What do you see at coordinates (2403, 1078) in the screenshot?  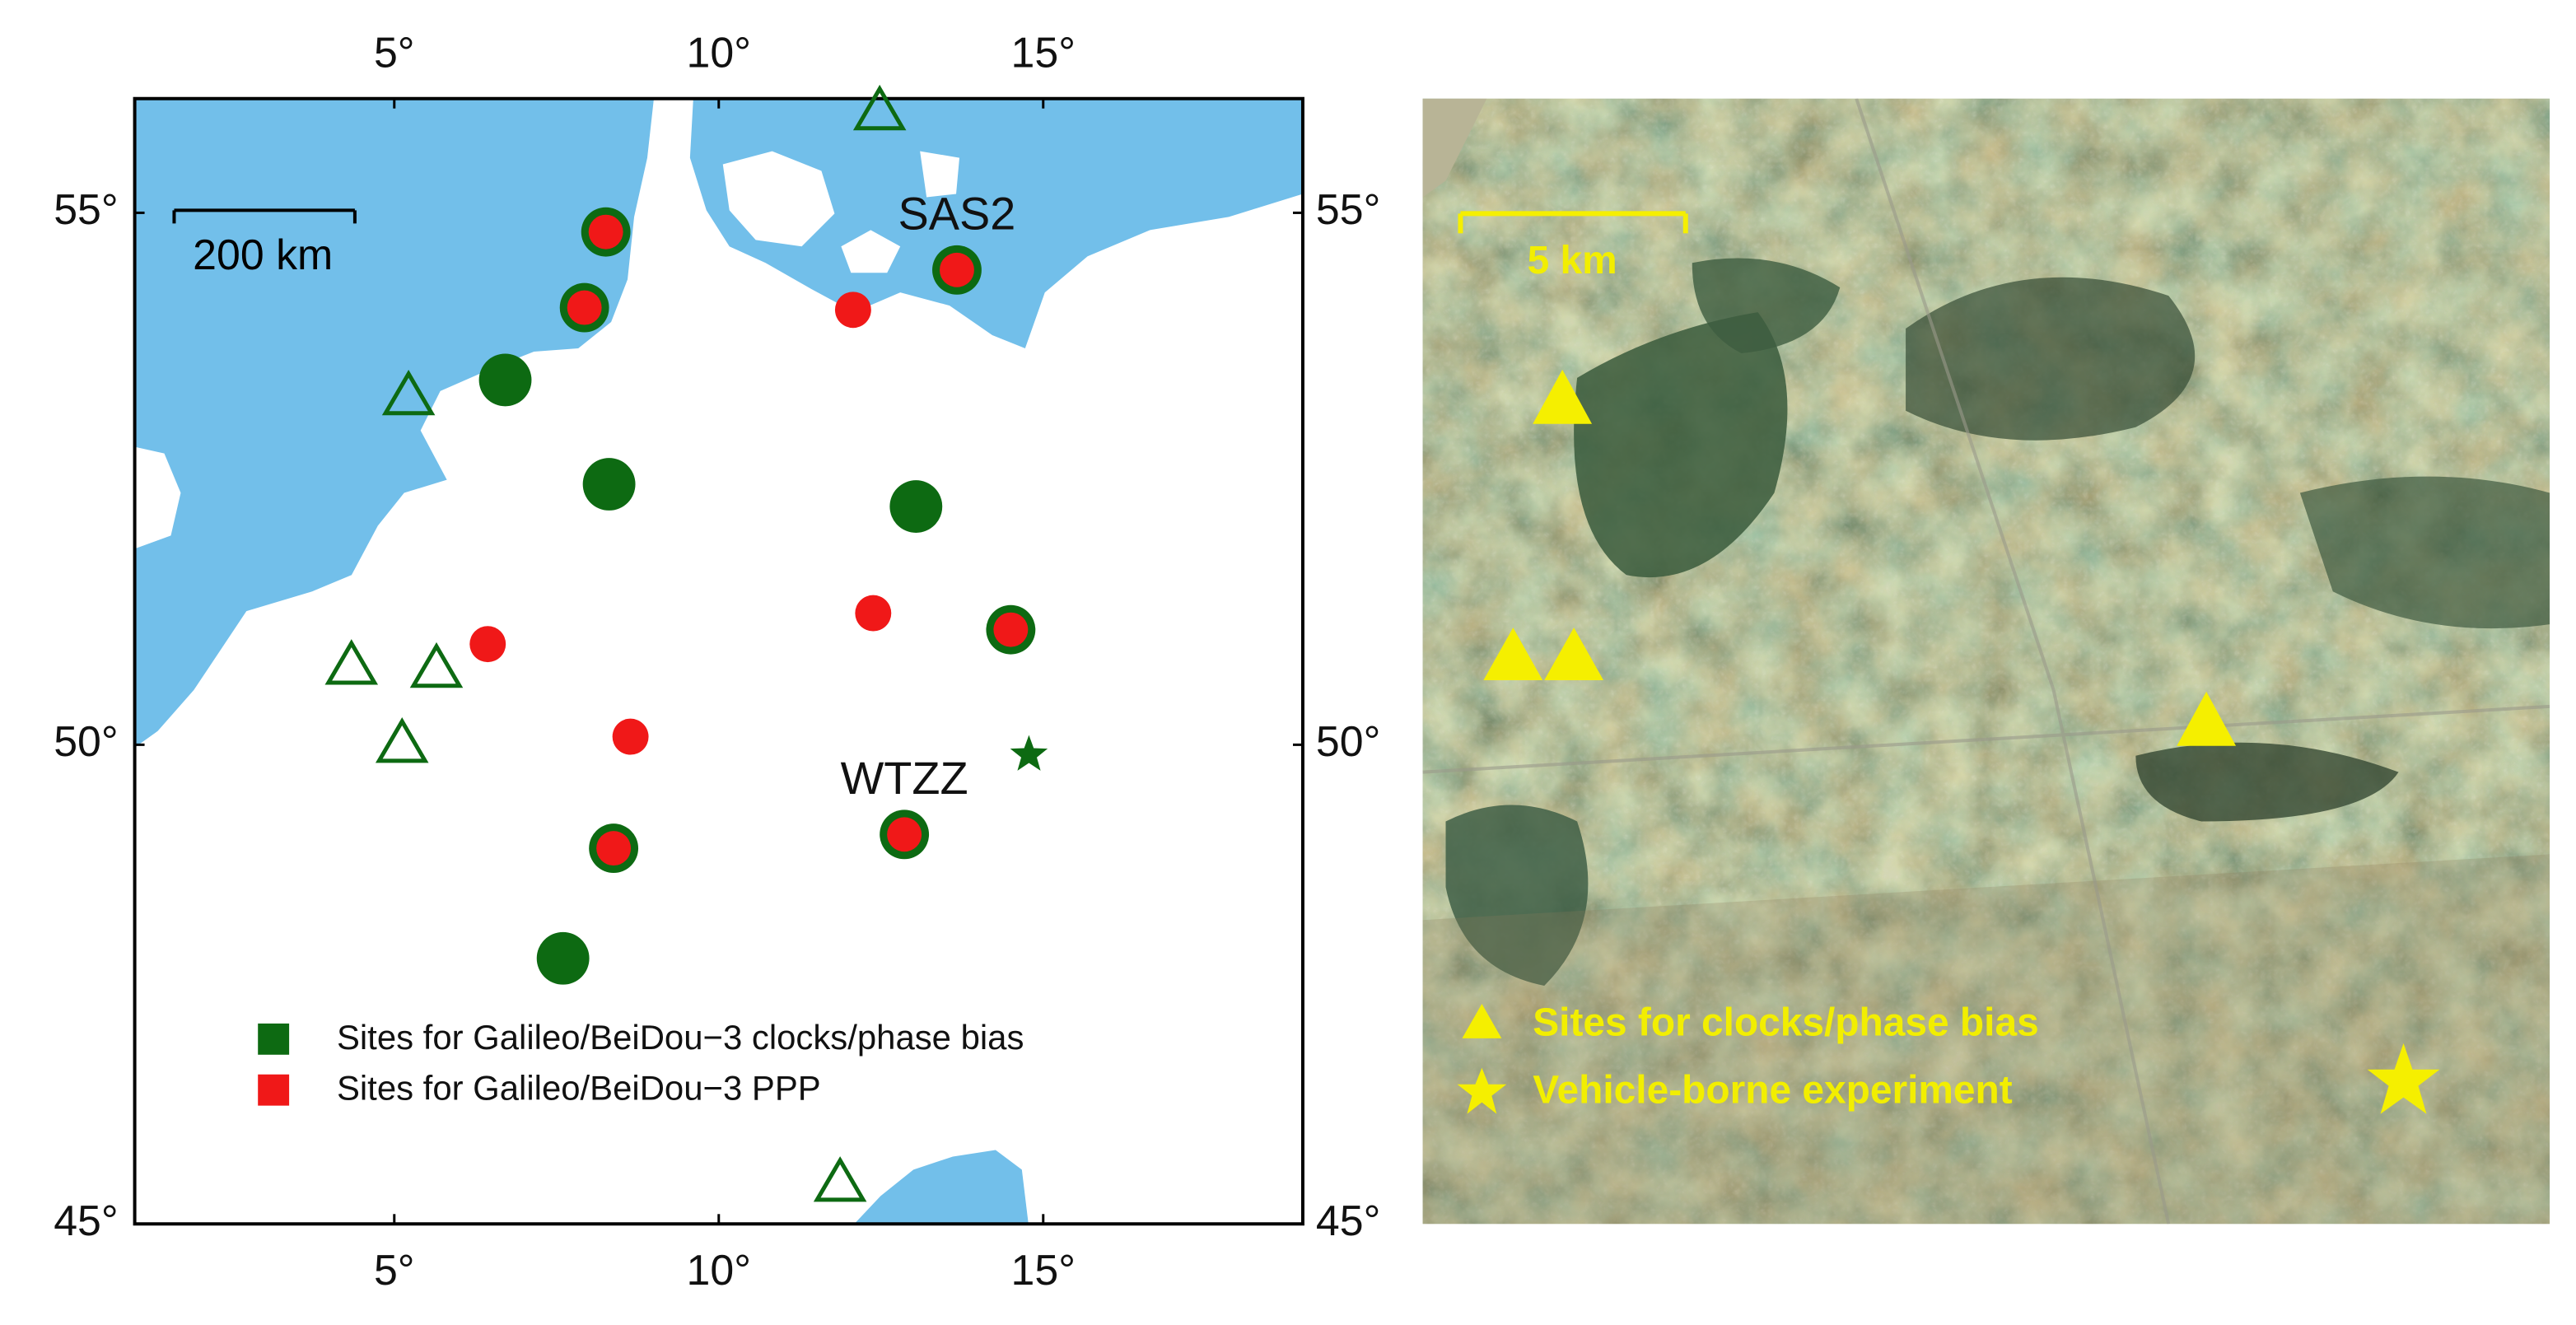 I see `vehicle-star` at bounding box center [2403, 1078].